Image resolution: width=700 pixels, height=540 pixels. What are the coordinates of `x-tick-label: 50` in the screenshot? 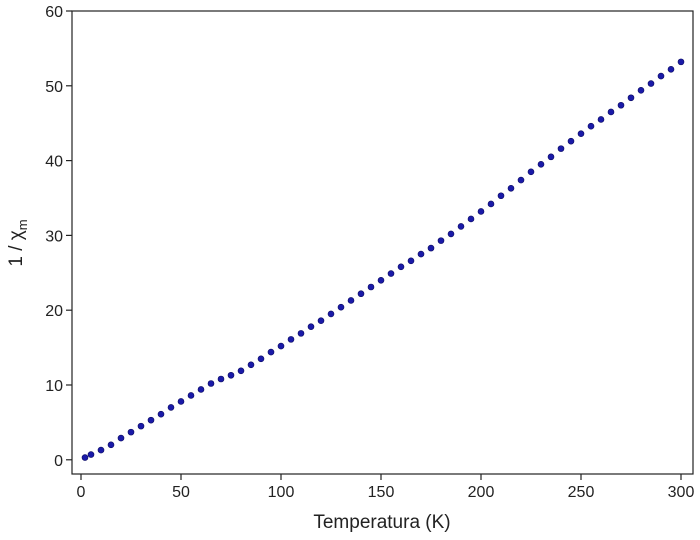 It's located at (181, 492).